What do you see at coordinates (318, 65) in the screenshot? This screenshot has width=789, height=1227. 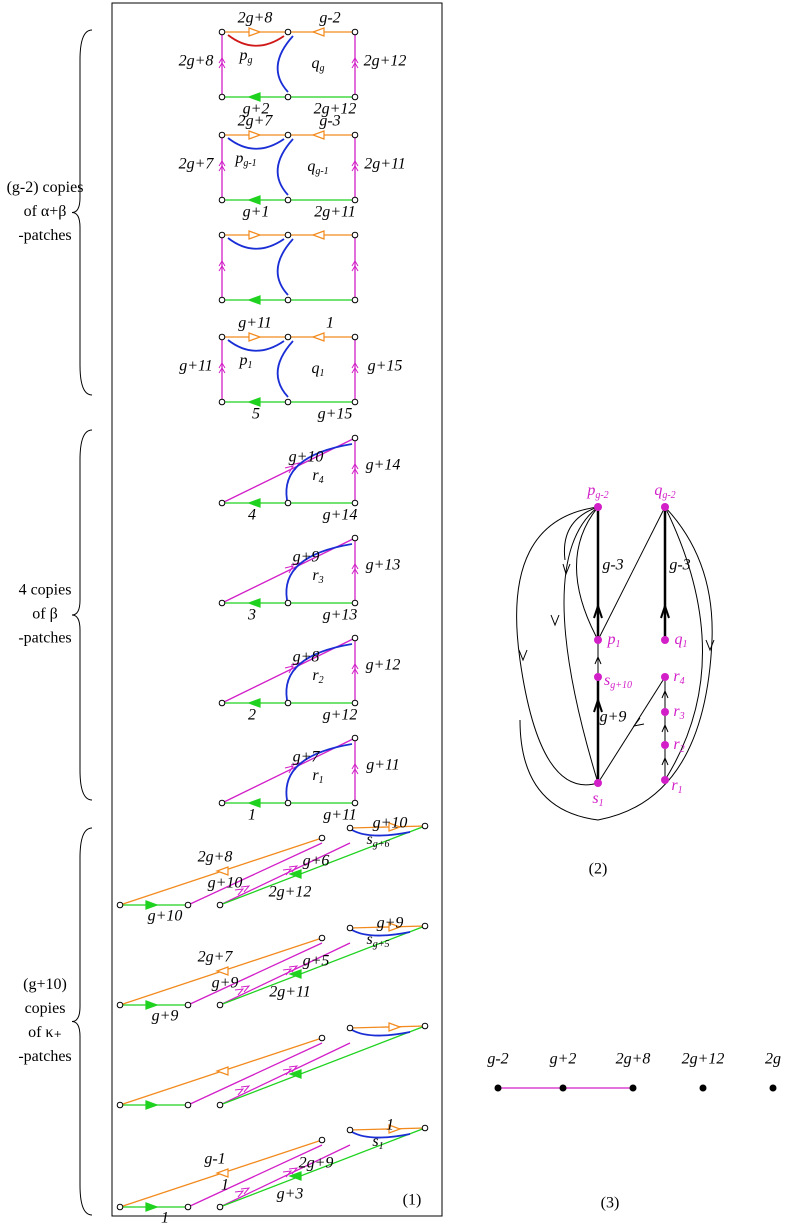 I see `path-label: qg` at bounding box center [318, 65].